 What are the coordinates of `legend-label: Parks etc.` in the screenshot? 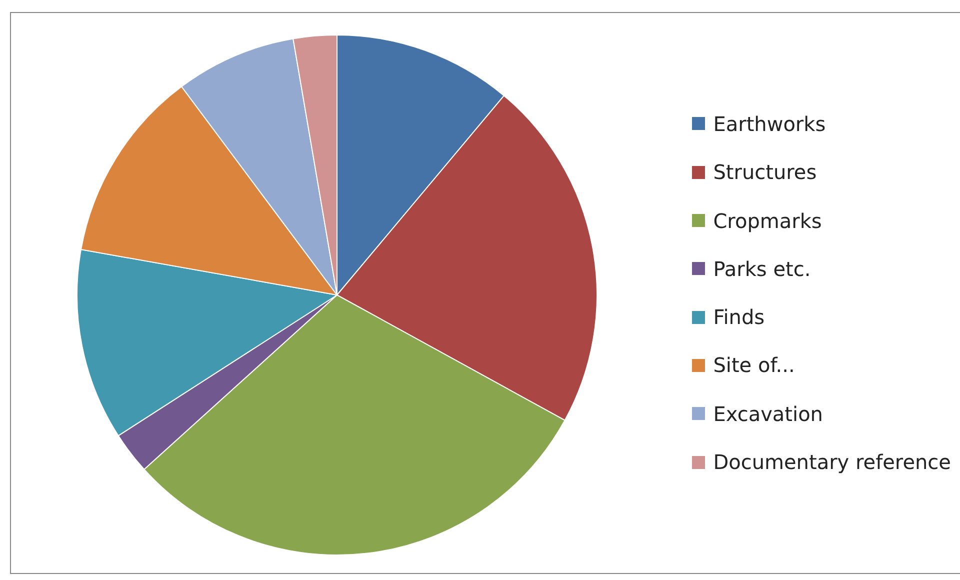 It's located at (762, 268).